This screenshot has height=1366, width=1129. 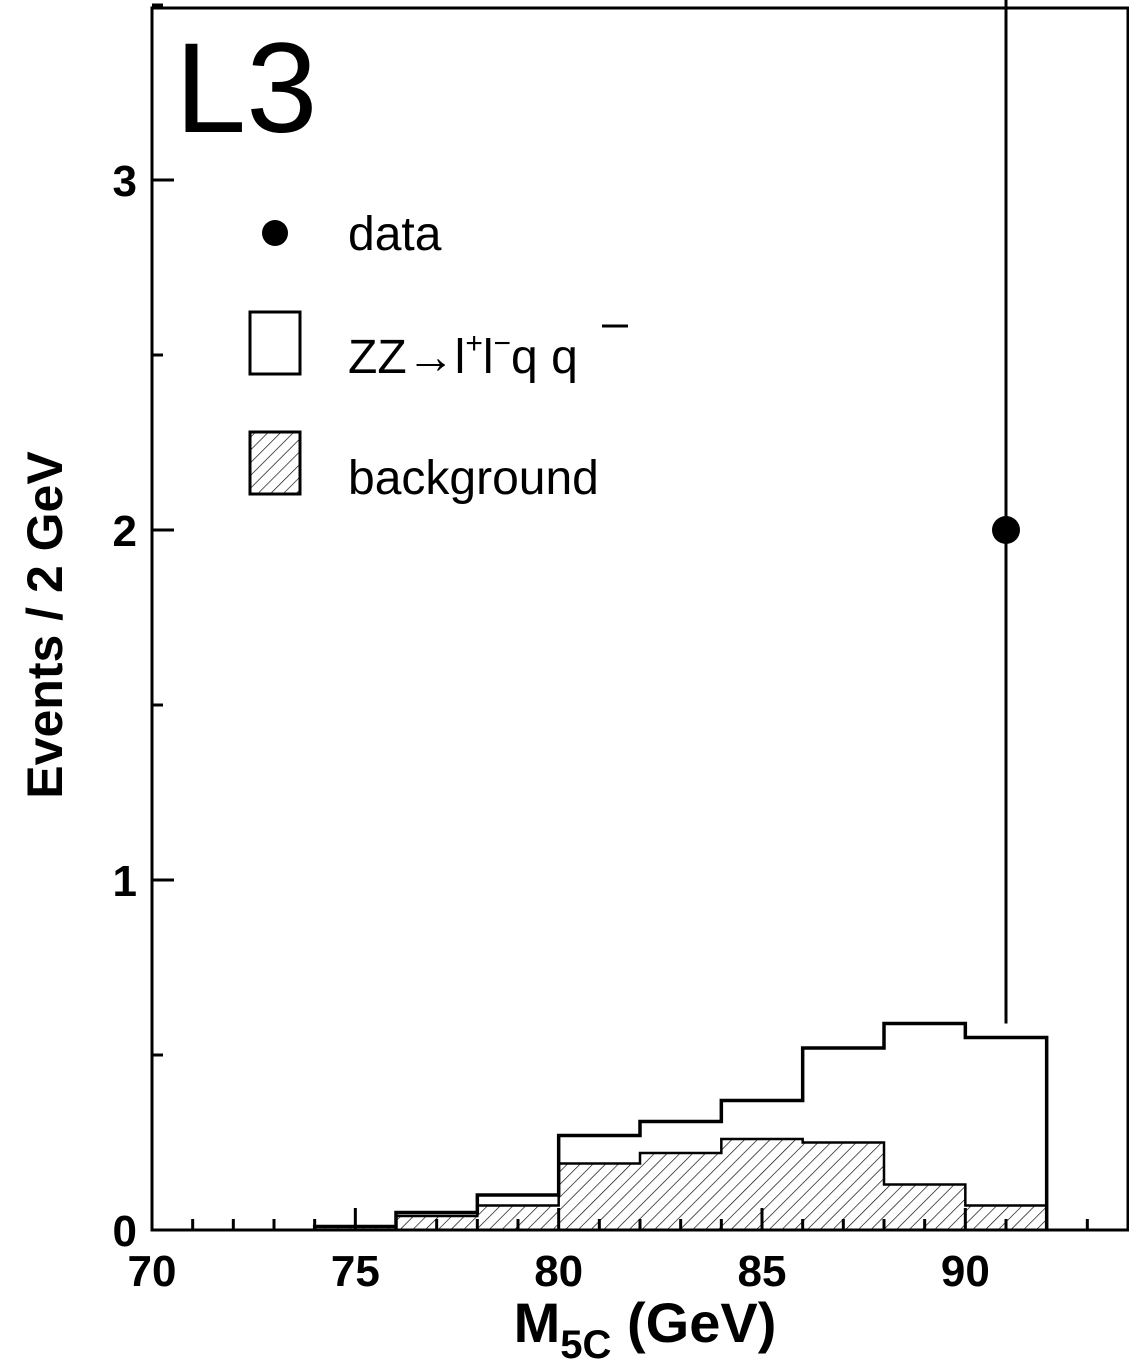 I want to click on y-tick-label: 2, so click(x=125, y=531).